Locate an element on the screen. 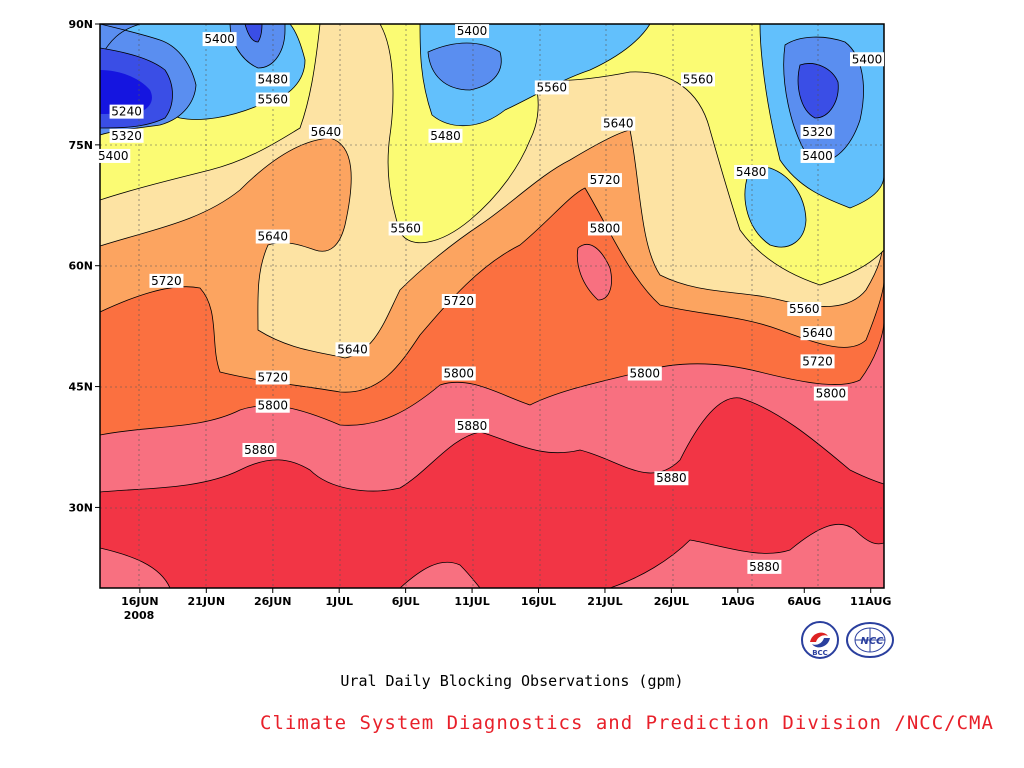 The height and width of the screenshot is (768, 1024). ncc-logo-icon: NCC is located at coordinates (870, 643).